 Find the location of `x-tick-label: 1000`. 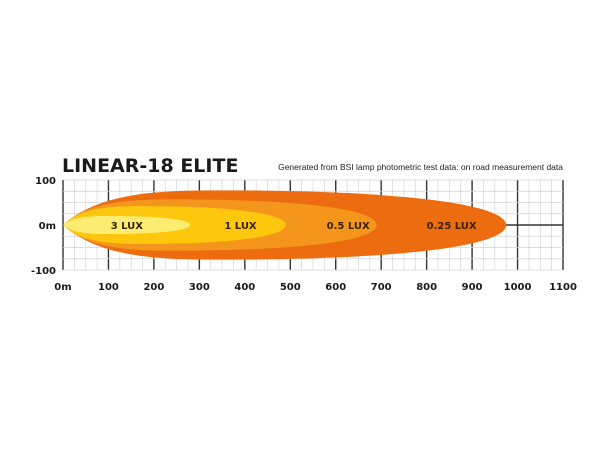

x-tick-label: 1000 is located at coordinates (518, 287).